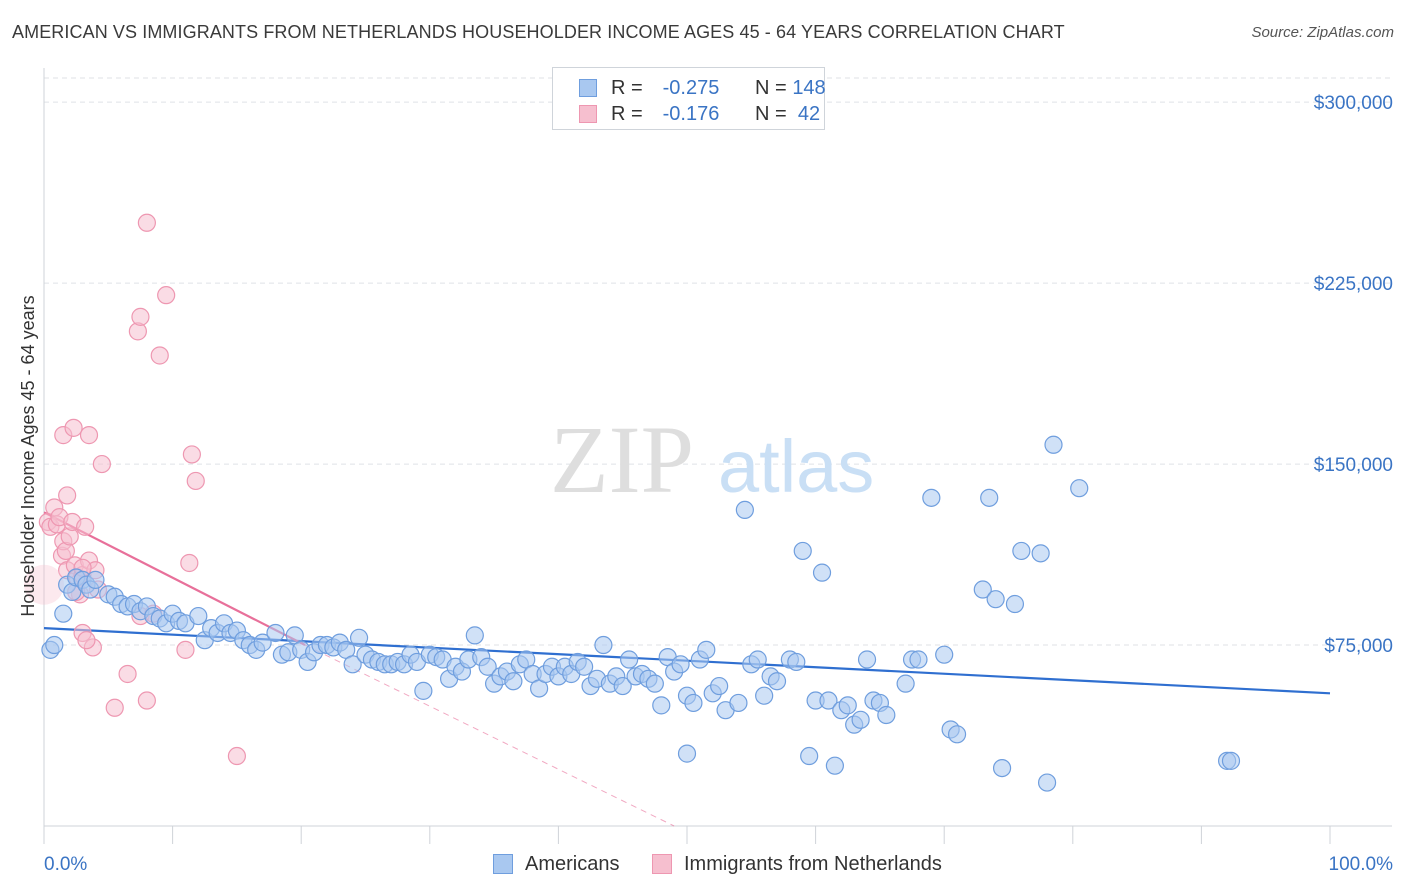 This screenshot has width=1406, height=892. What do you see at coordinates (796, 466) in the screenshot?
I see `watermark-atlas: atlas` at bounding box center [796, 466].